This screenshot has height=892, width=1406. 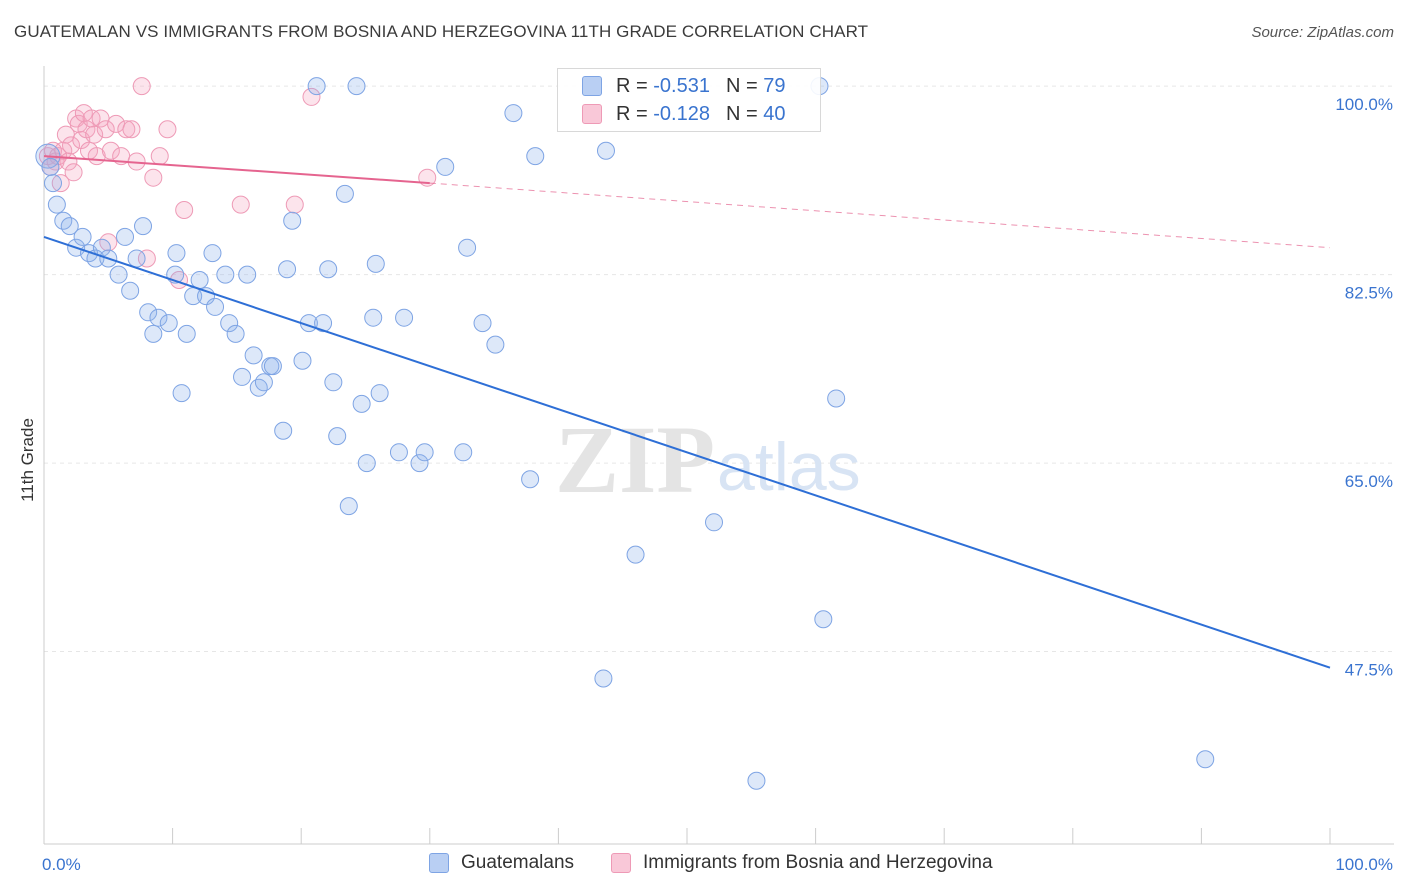 What do you see at coordinates (1369, 670) in the screenshot?
I see `y-tick-label-0: 47.5%` at bounding box center [1369, 670].